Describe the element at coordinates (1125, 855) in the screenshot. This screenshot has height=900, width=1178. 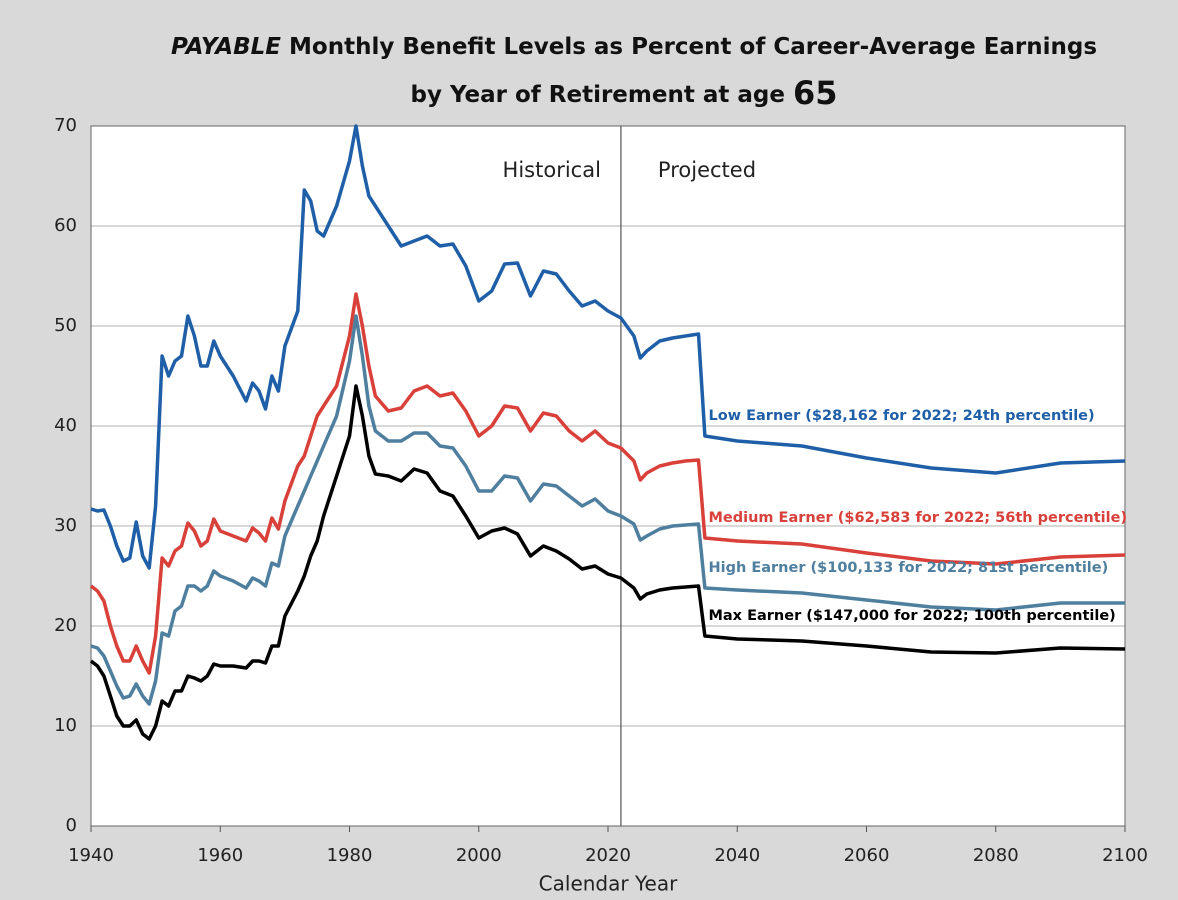
I see `x-tick-label: 2100` at that location.